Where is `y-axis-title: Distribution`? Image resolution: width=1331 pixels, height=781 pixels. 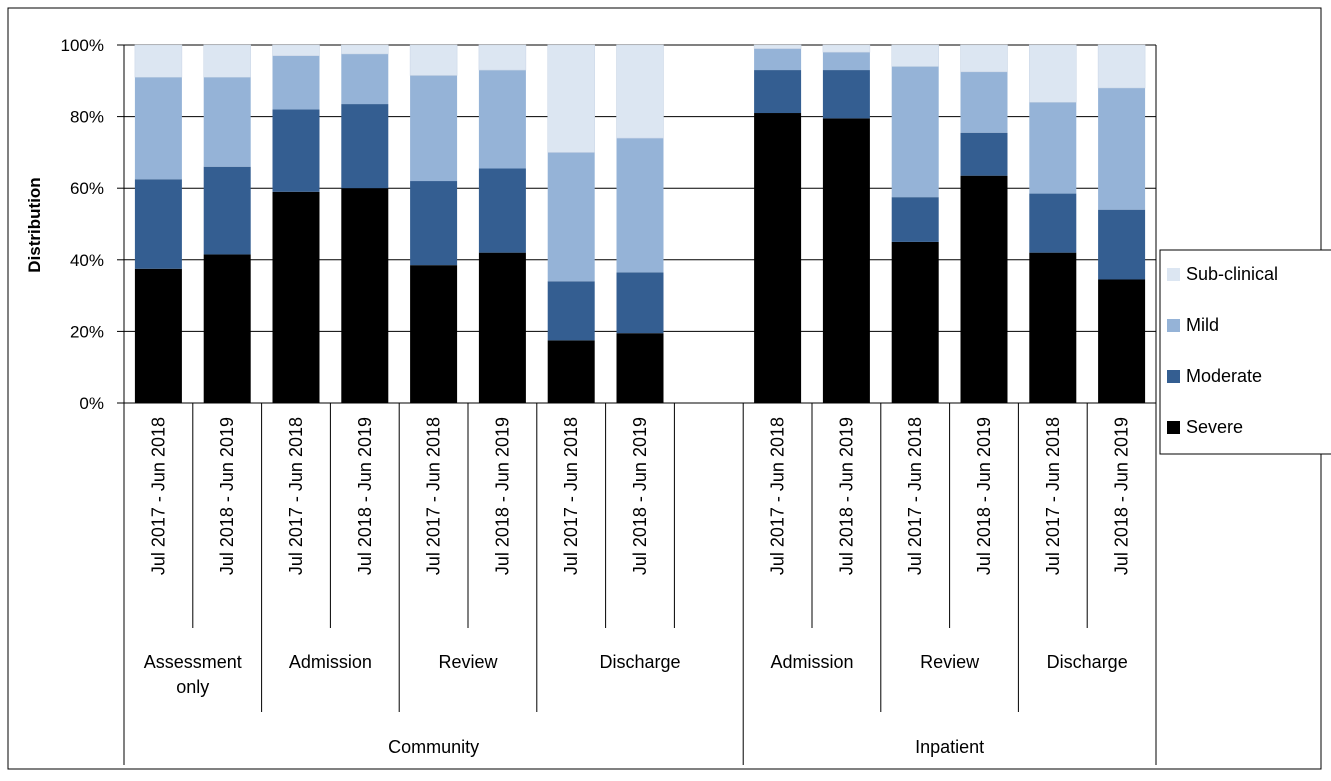 y-axis-title: Distribution is located at coordinates (34, 224).